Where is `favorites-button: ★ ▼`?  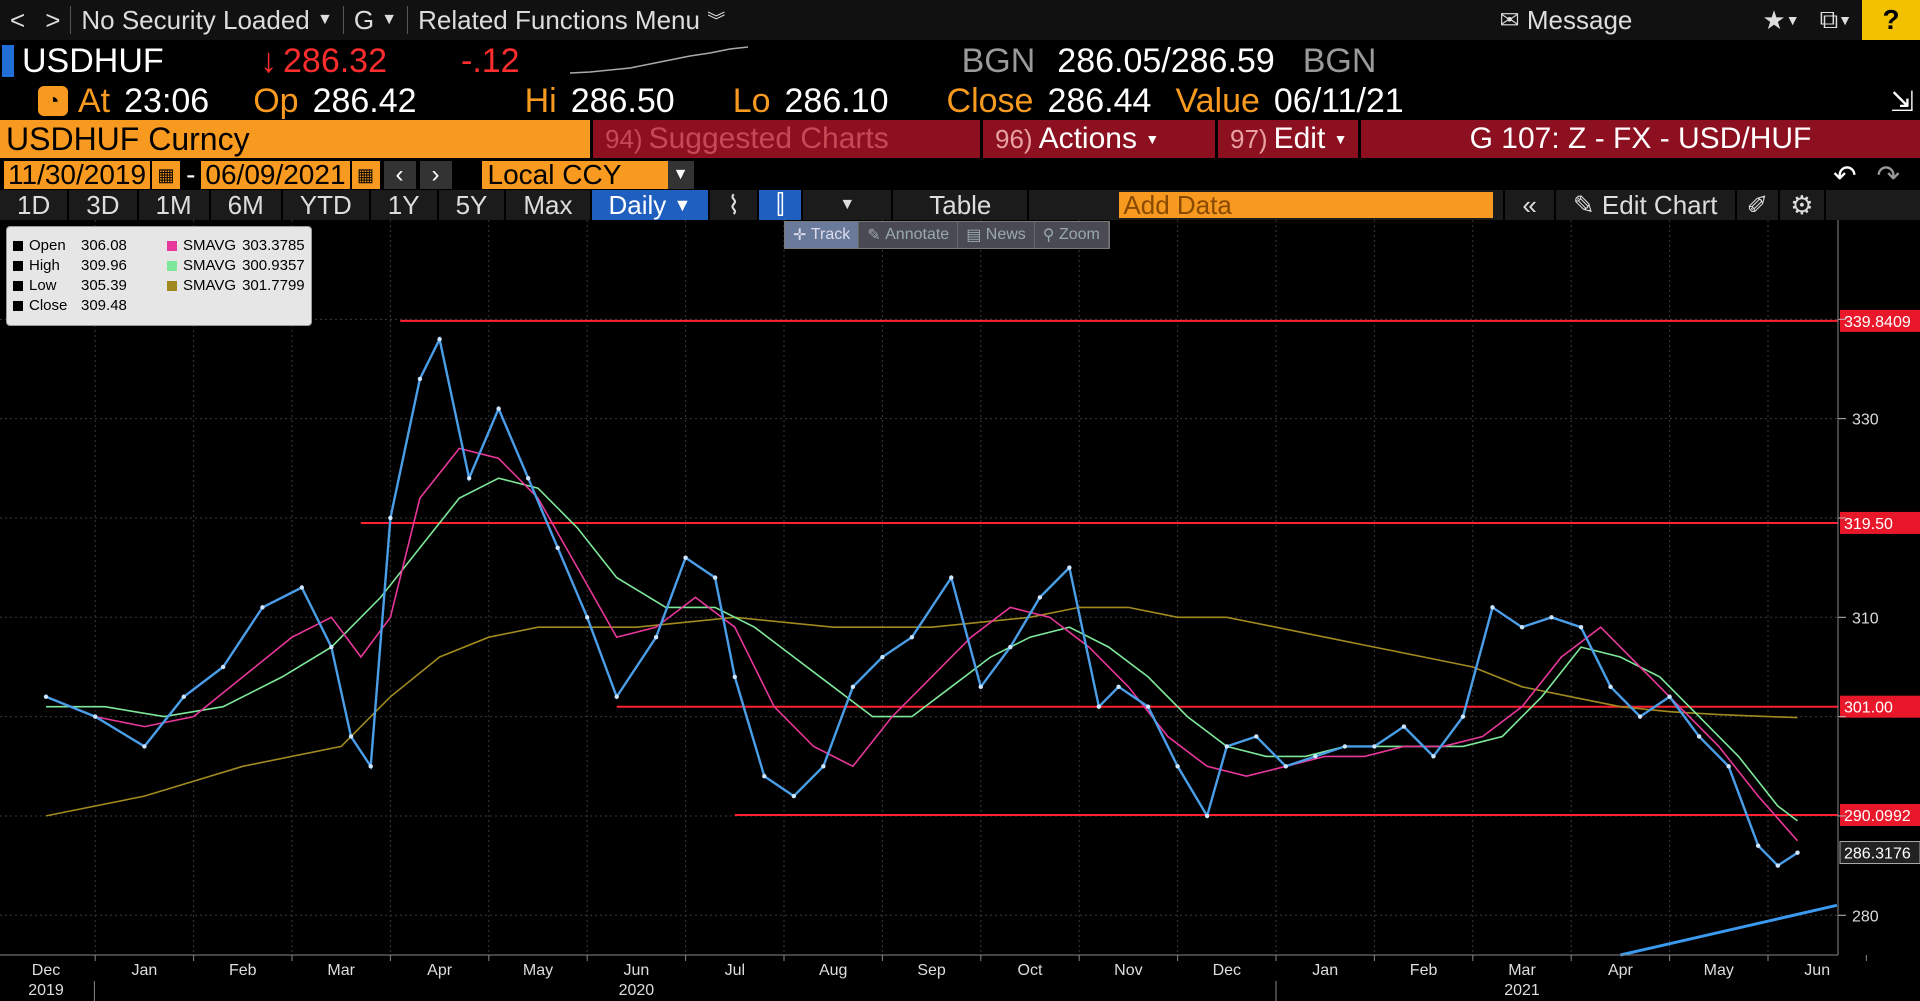 favorites-button: ★ ▼ is located at coordinates (1780, 20).